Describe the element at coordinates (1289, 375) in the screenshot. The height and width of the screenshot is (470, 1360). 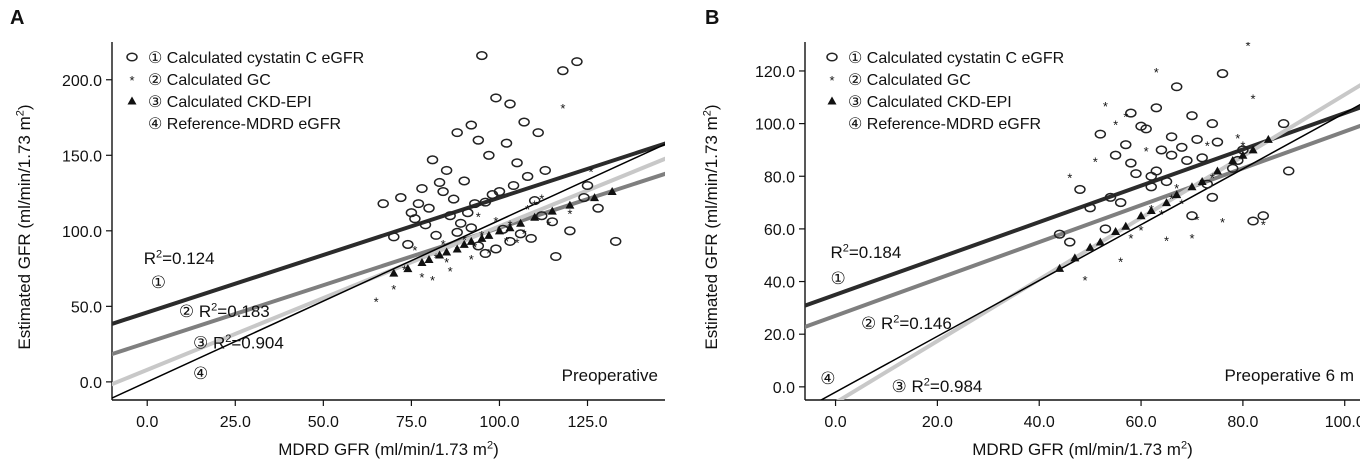
I see `panel-annotation: Preoperative 6 m` at that location.